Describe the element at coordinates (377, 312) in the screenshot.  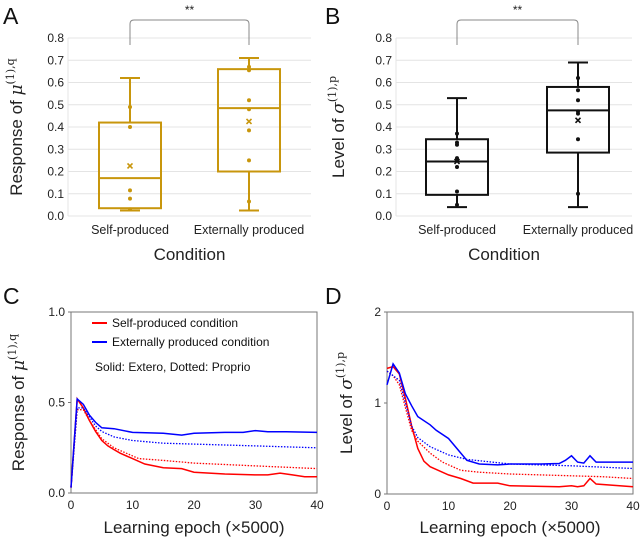
I see `y-tick-label: 2` at that location.